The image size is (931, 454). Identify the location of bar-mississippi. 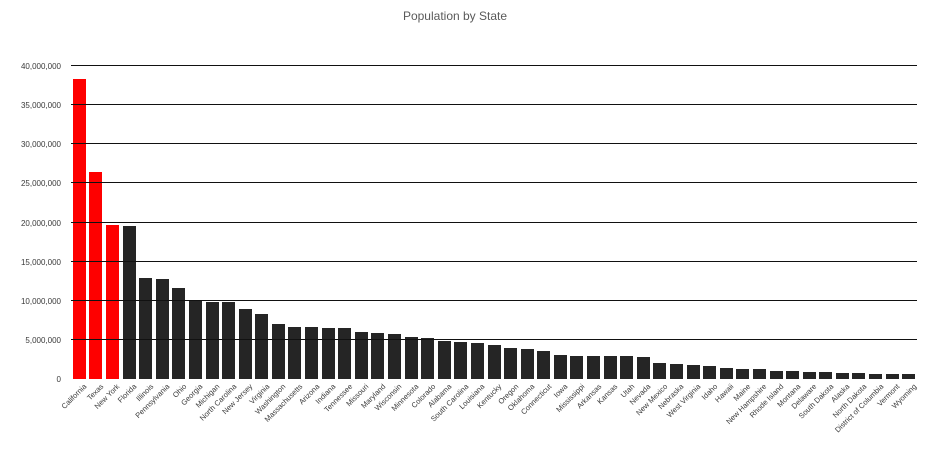
(577, 367).